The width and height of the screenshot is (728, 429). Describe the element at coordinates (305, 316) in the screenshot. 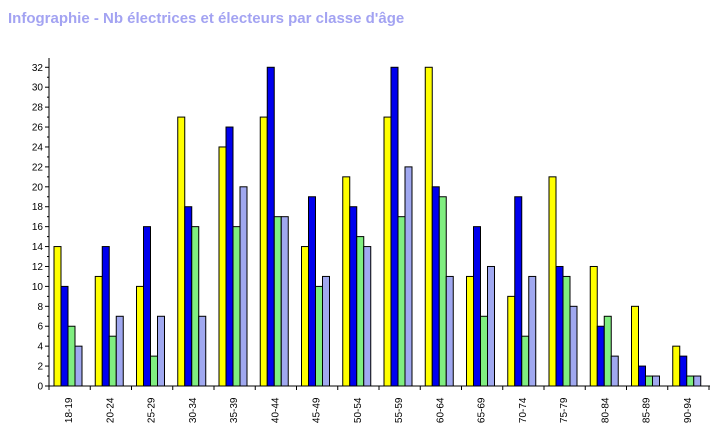

I see `bar-45-49-s1` at that location.